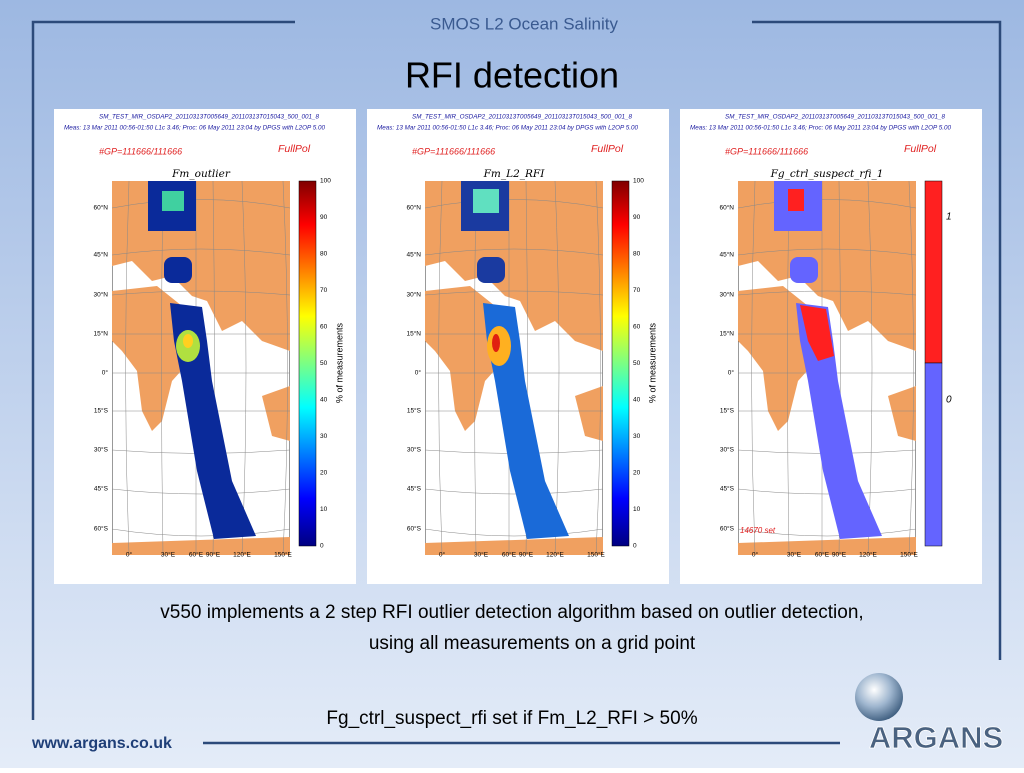 This screenshot has height=773, width=1024. I want to click on logo-globe, so click(879, 697).